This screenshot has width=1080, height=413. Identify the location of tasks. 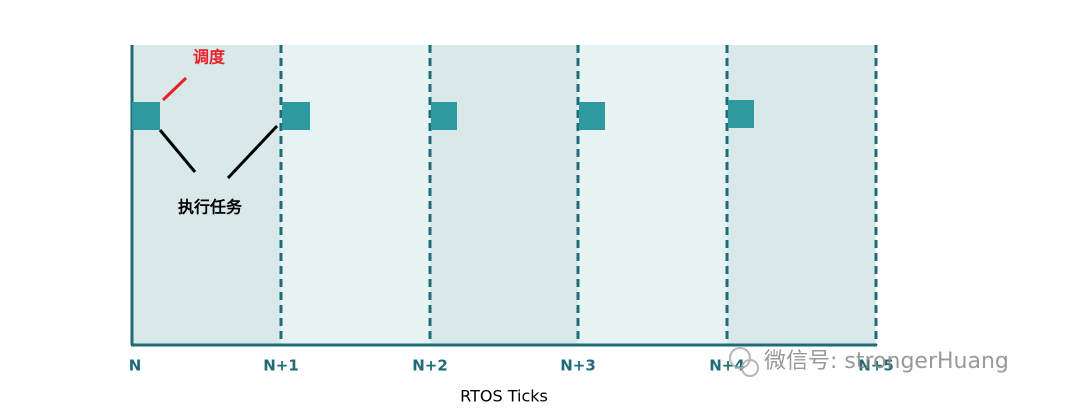
(443, 115).